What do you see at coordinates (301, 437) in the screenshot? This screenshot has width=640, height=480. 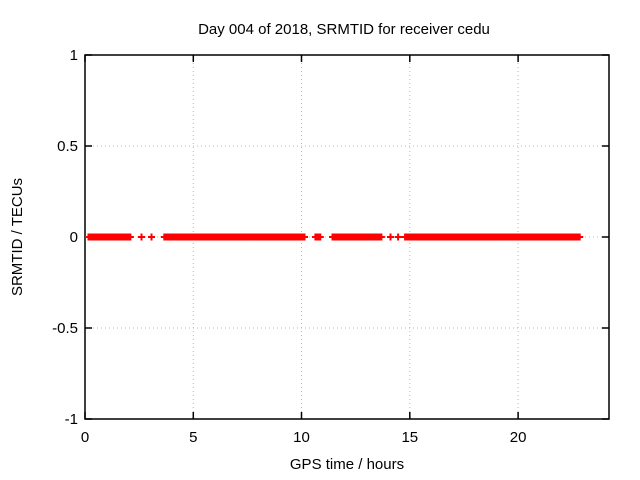 I see `x-tick-label: 10` at bounding box center [301, 437].